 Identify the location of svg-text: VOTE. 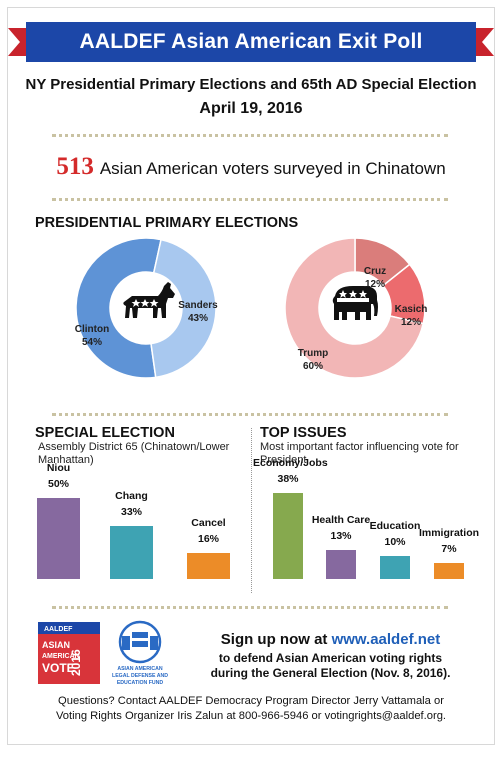
(58, 668).